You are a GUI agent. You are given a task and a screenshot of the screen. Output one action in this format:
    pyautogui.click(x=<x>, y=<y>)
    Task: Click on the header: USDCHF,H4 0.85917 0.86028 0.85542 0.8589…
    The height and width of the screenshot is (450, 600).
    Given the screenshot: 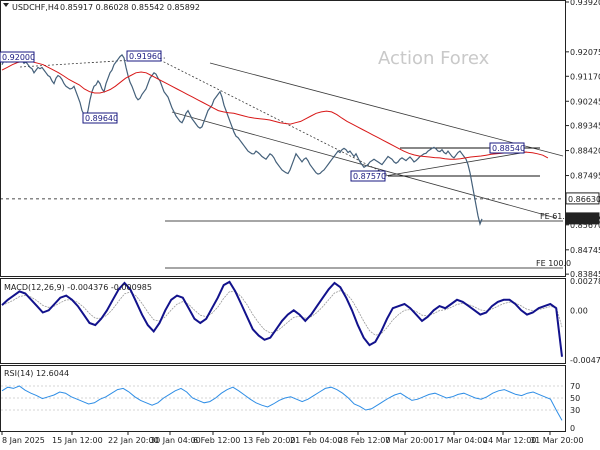 What is the action you would take?
    pyautogui.click(x=101, y=7)
    